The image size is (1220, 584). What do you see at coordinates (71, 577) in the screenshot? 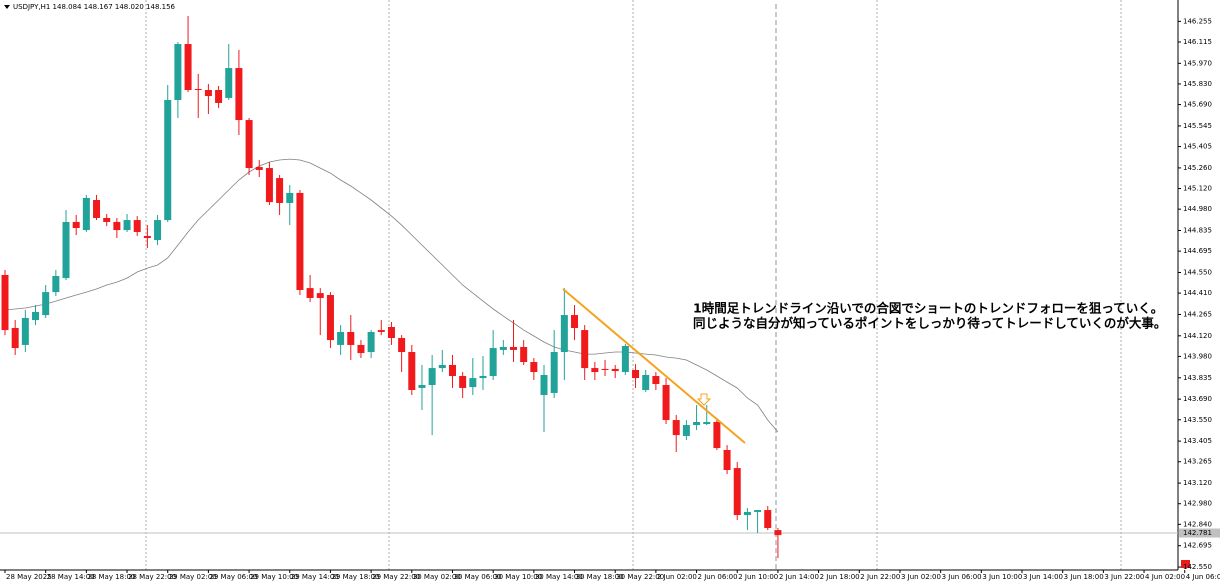
I see `x-tick-label: 28 May 14:00` at bounding box center [71, 577].